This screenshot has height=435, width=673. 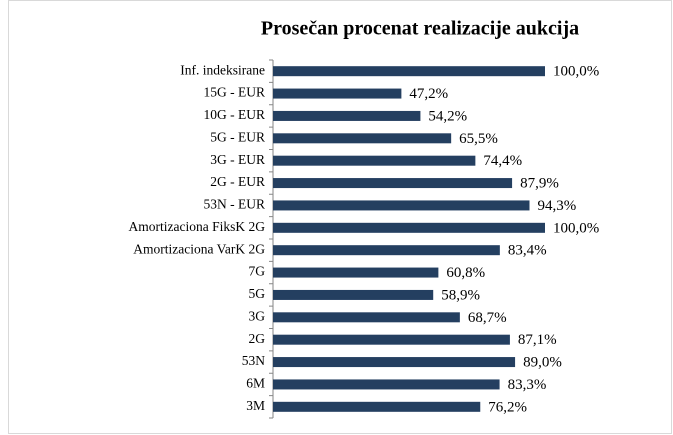 I want to click on y-tick-label: 3M, so click(x=255, y=405).